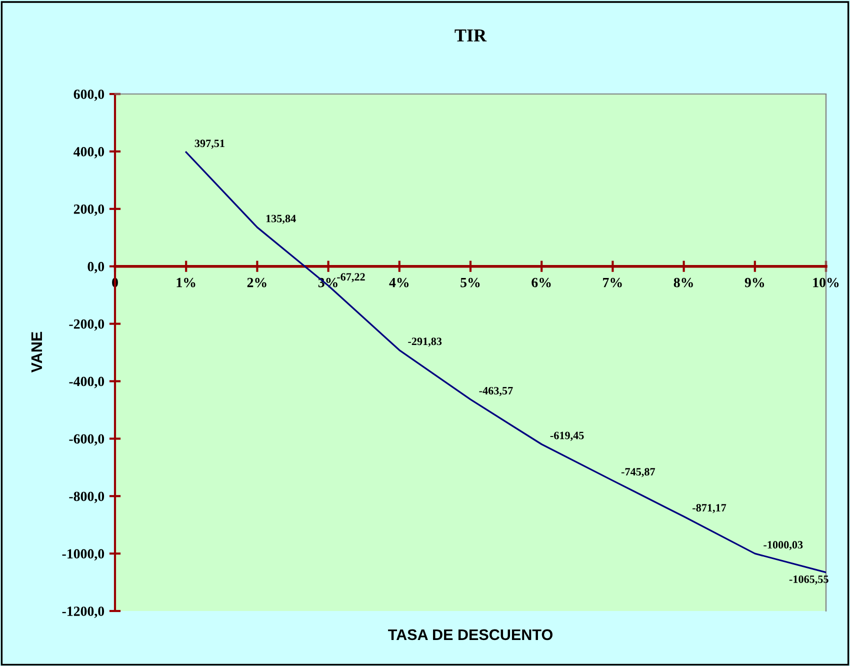  I want to click on y-tick-label: -600,0, so click(86, 440).